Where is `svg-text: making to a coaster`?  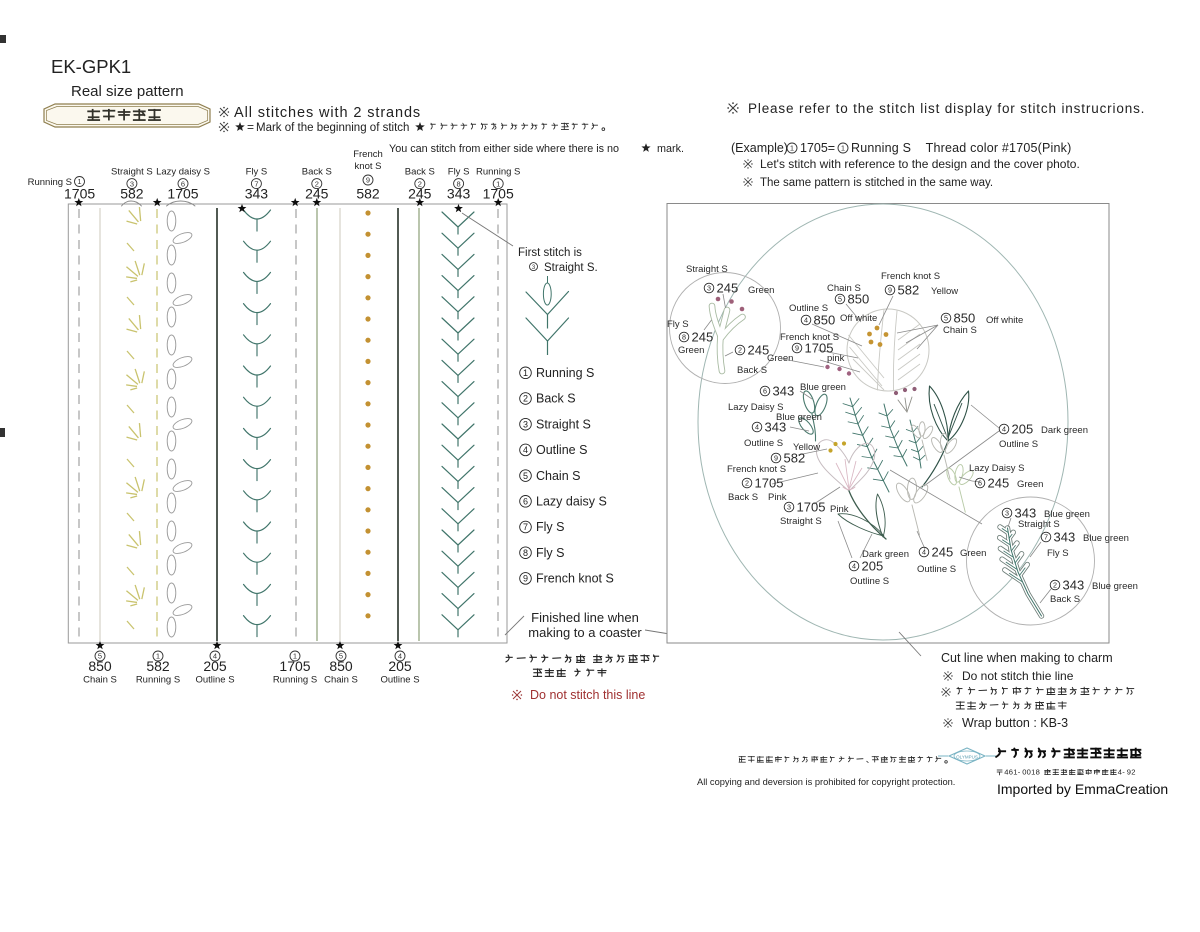
svg-text: making to a coaster is located at coordinates (585, 632).